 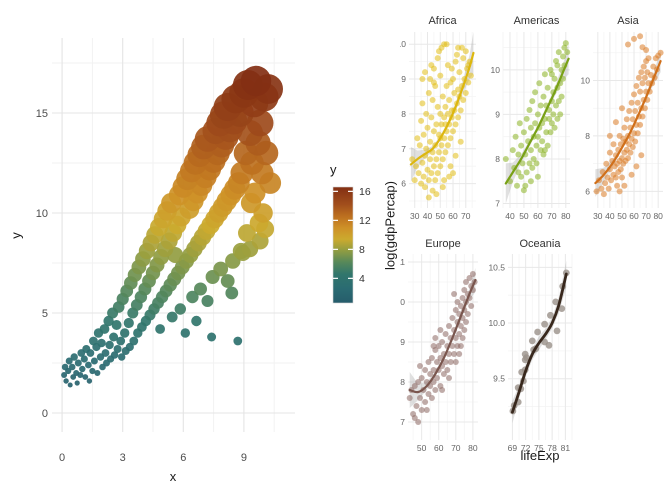 What do you see at coordinates (526, 448) in the screenshot?
I see `facet-x-tick-label: 72` at bounding box center [526, 448].